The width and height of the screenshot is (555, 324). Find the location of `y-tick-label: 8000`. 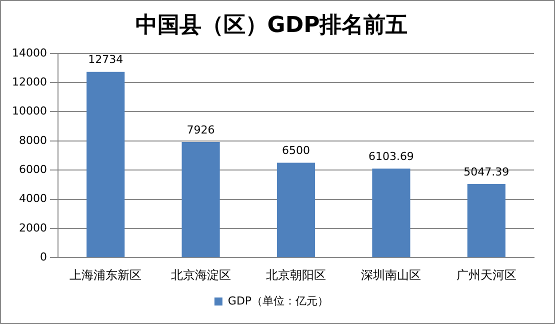

y-tick-label: 8000 is located at coordinates (32, 140).